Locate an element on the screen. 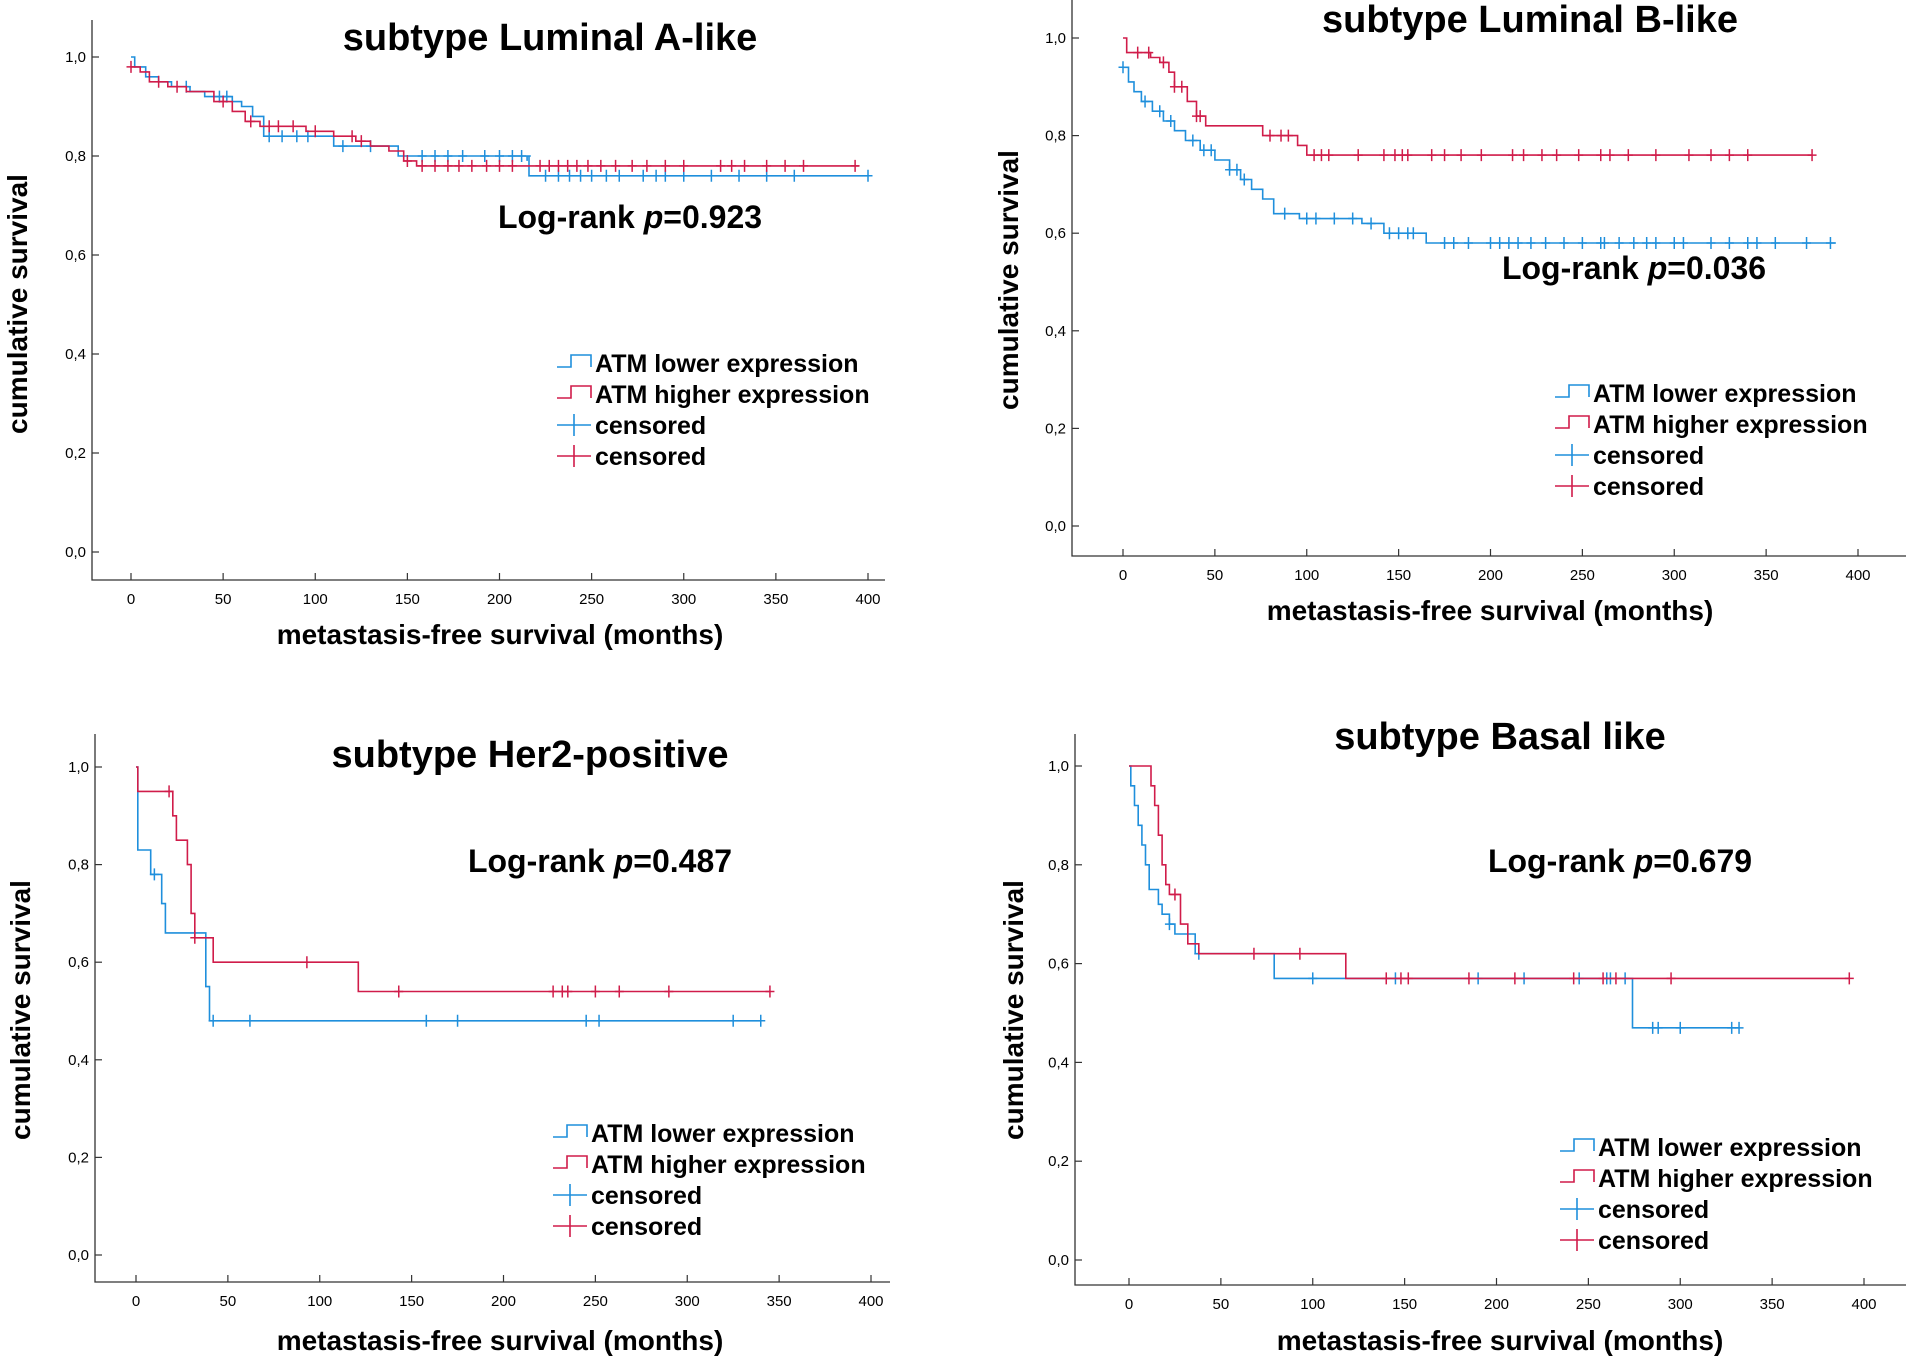 The image size is (1906, 1366). x-tick-label: 100 is located at coordinates (1306, 575).